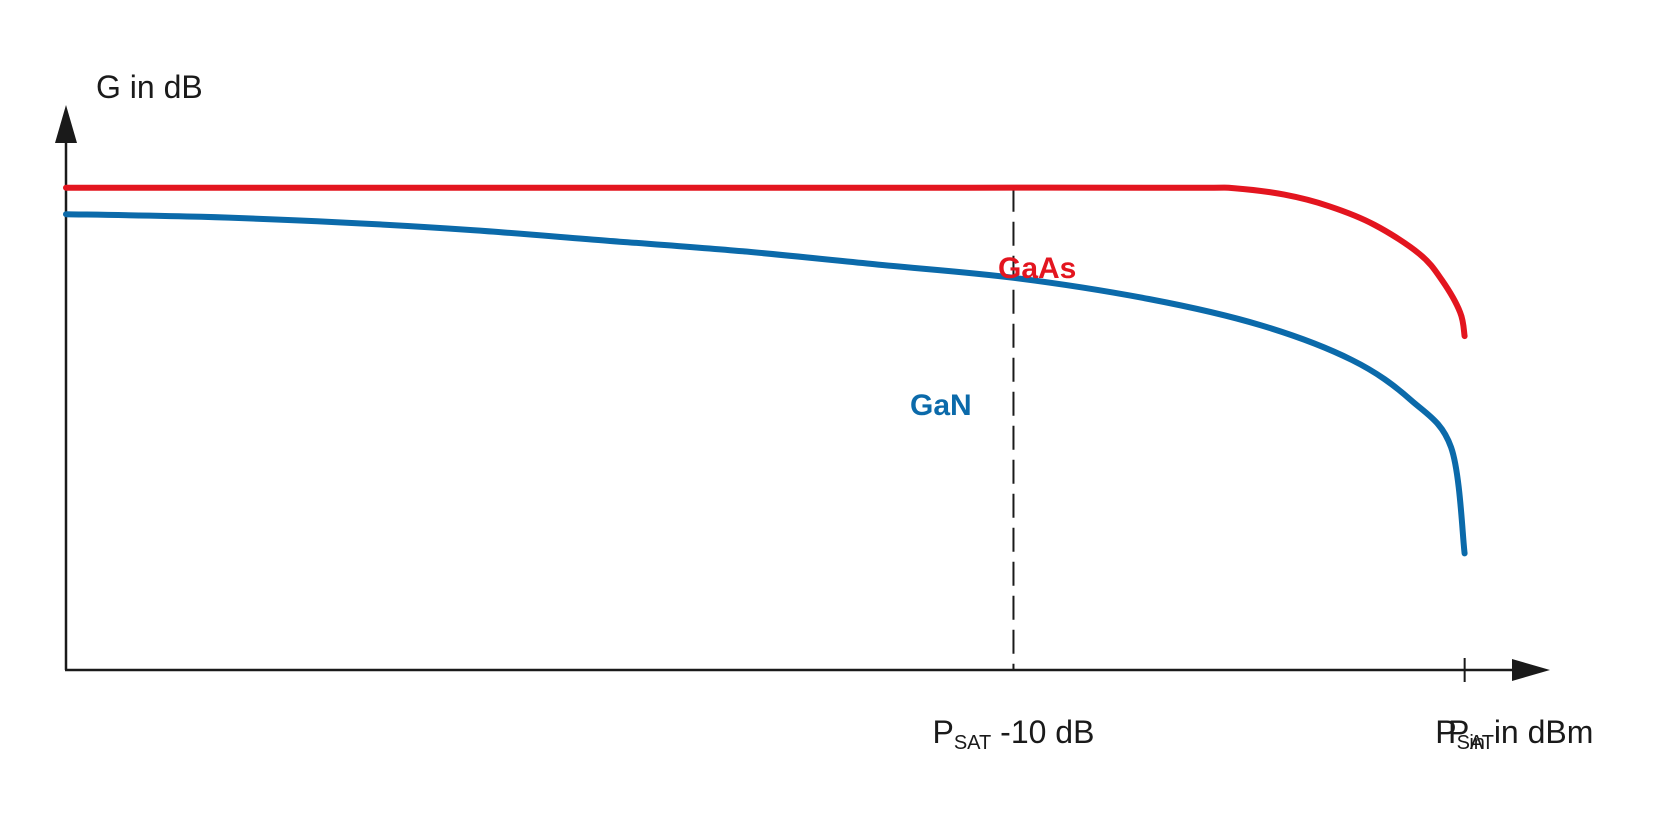 Image resolution: width=1667 pixels, height=813 pixels. Describe the element at coordinates (1037, 268) in the screenshot. I see `series-label-gaas: GaAs` at that location.